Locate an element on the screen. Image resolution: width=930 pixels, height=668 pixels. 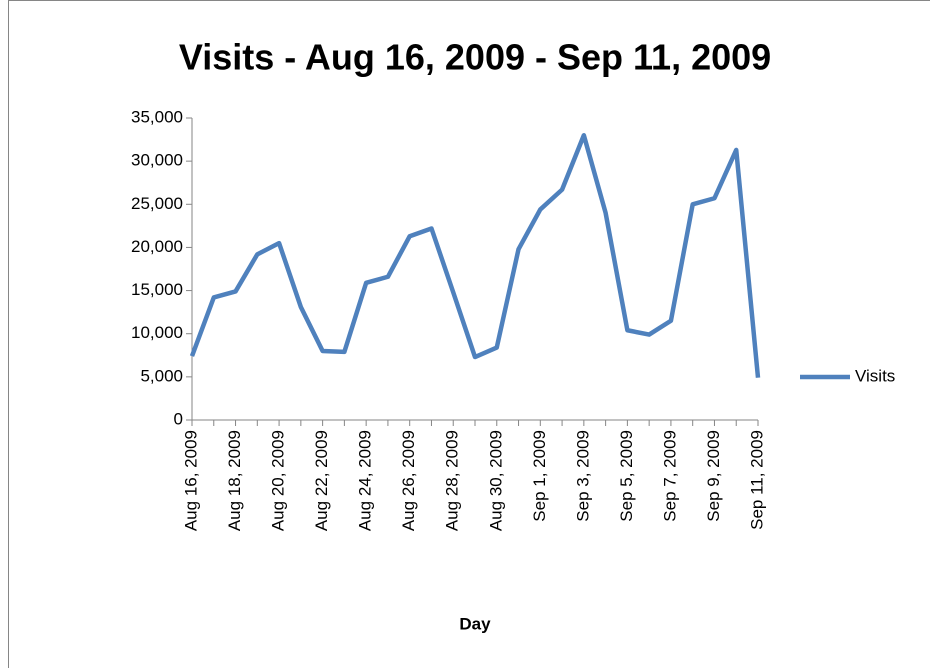
x-axis-title: Day is located at coordinates (475, 623).